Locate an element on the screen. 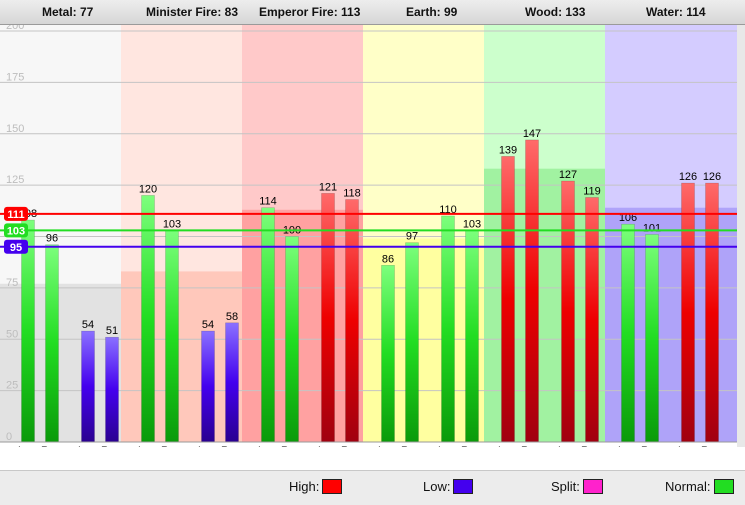 The height and width of the screenshot is (505, 745). legend-split: Split: is located at coordinates (577, 487).